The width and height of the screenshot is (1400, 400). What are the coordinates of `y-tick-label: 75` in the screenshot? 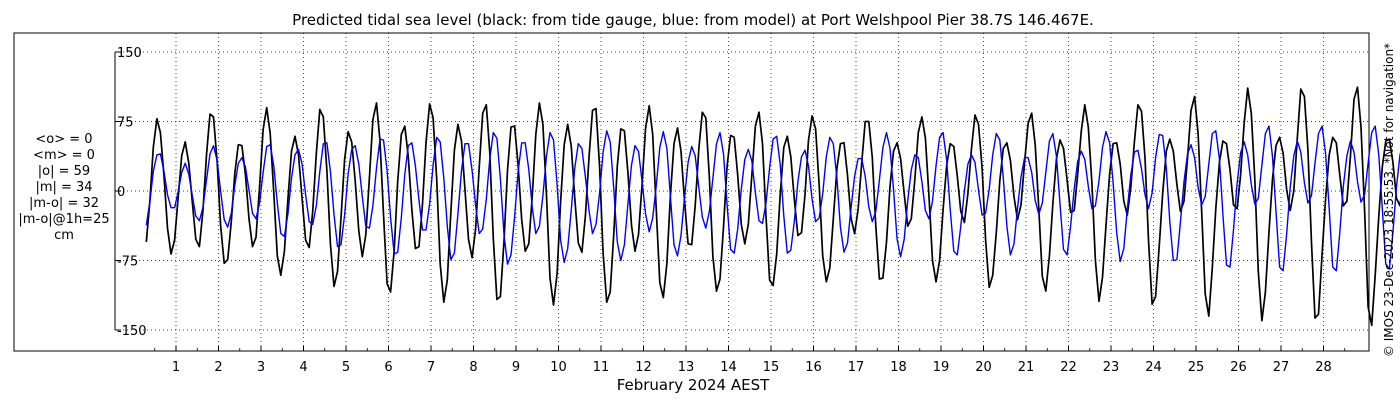 It's located at (125, 123).